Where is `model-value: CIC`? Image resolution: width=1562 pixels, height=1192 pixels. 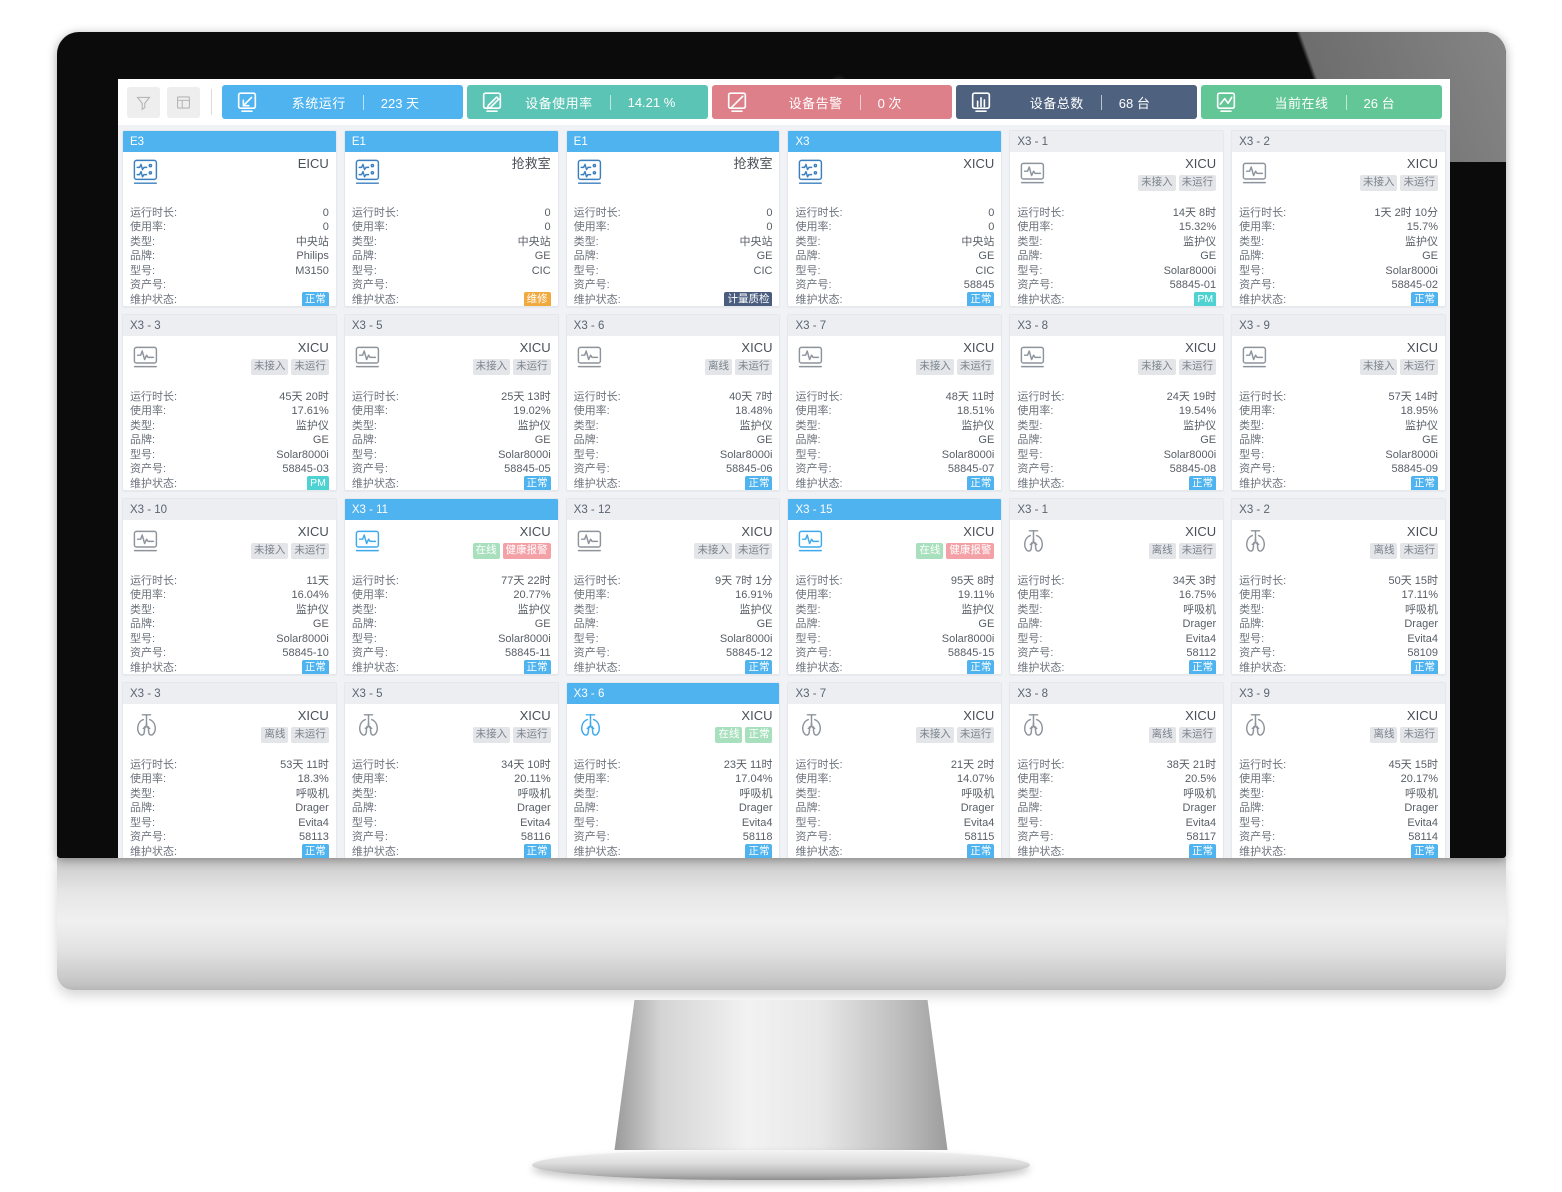 model-value: CIC is located at coordinates (541, 270).